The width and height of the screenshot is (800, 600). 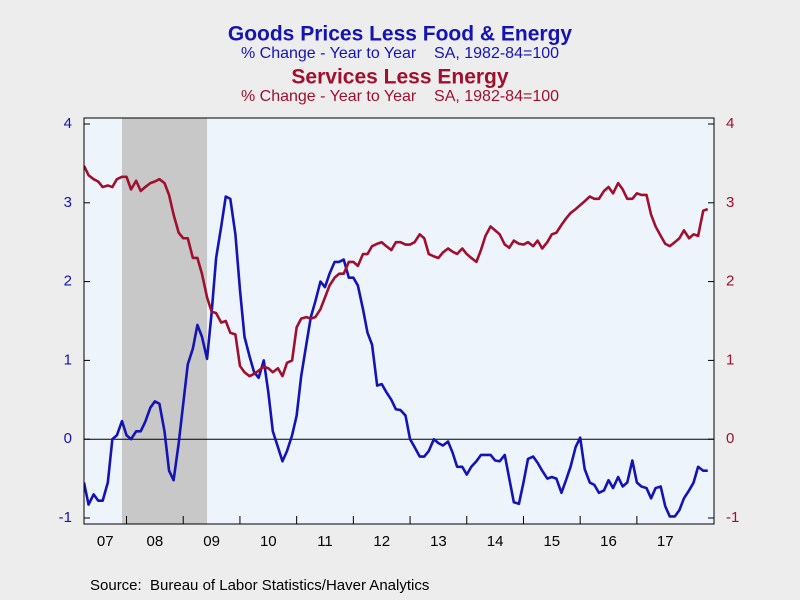 I want to click on y2-tick-label: -1, so click(x=732, y=517).